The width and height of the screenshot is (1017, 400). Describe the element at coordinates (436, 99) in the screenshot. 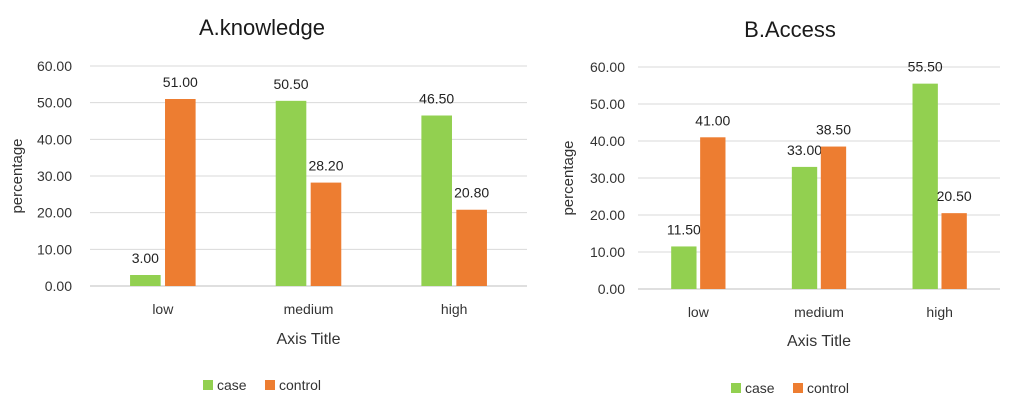

I see `data-label: 46.50` at that location.